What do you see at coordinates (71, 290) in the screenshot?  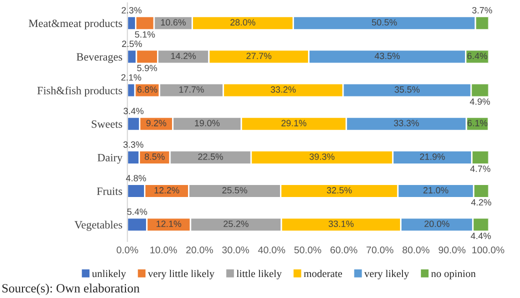 I see `source-note: Source(s): Own elaboration` at bounding box center [71, 290].